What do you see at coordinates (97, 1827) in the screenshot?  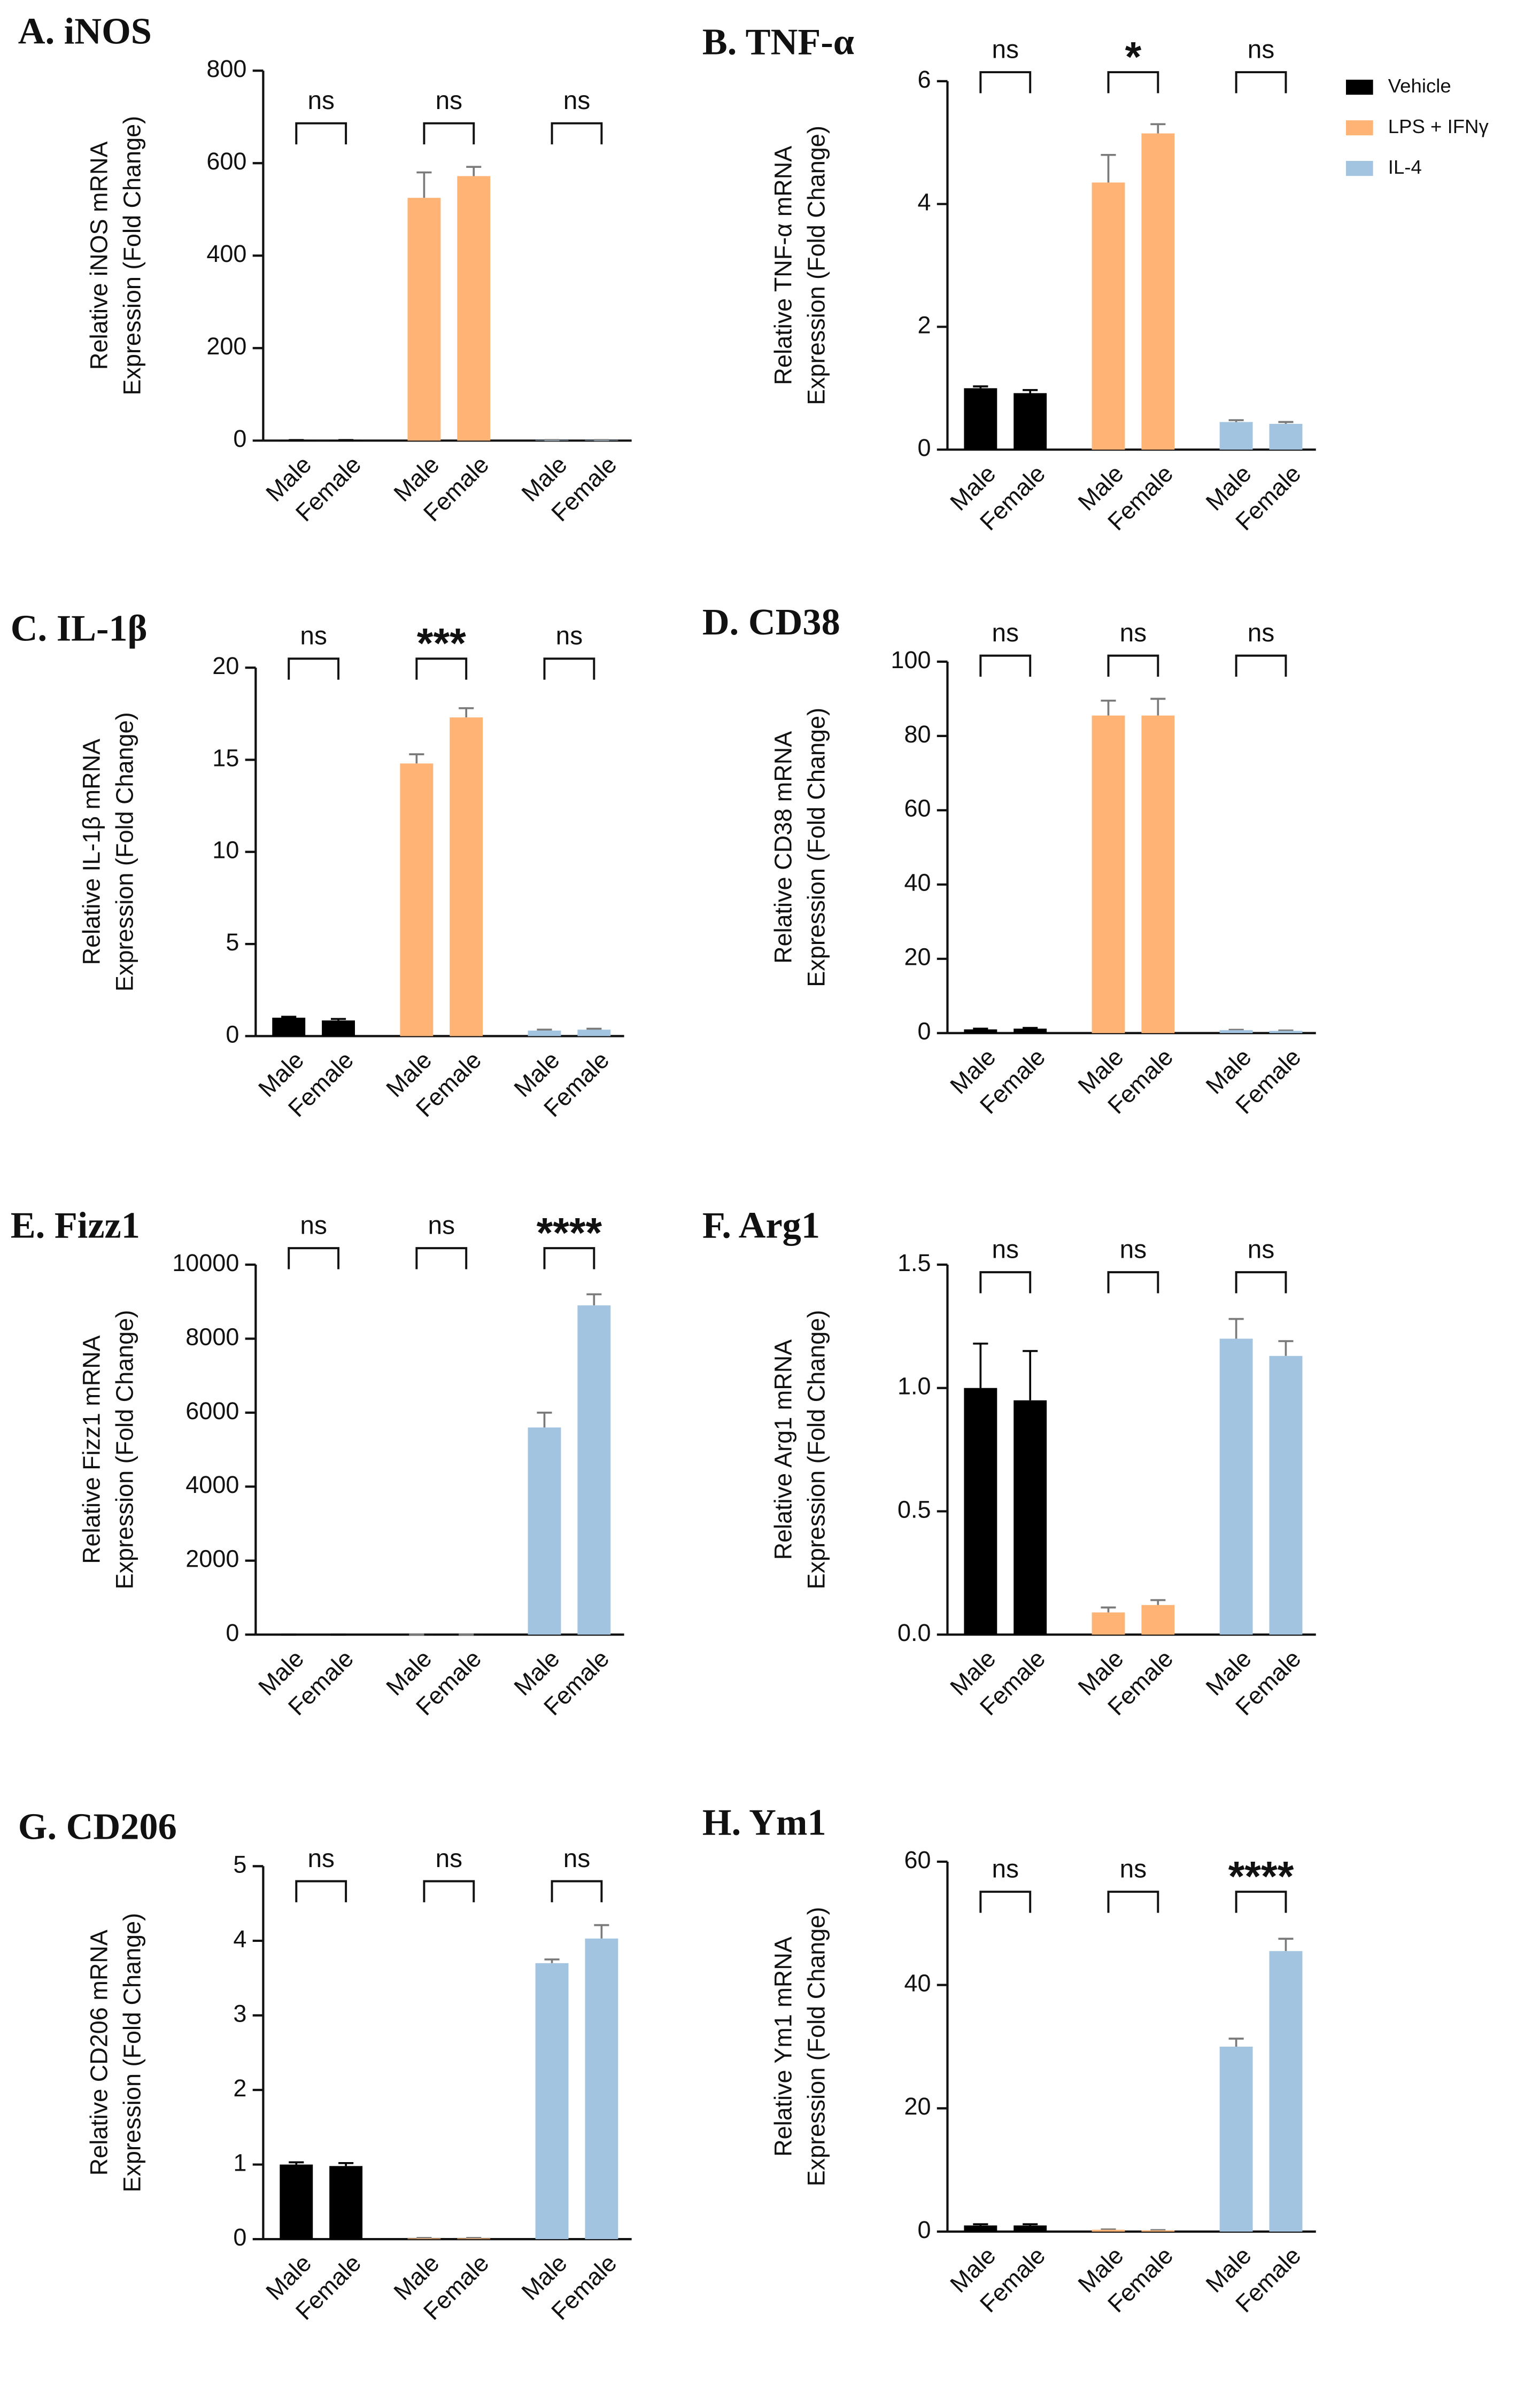 I see `panel-title: G. CD206` at bounding box center [97, 1827].